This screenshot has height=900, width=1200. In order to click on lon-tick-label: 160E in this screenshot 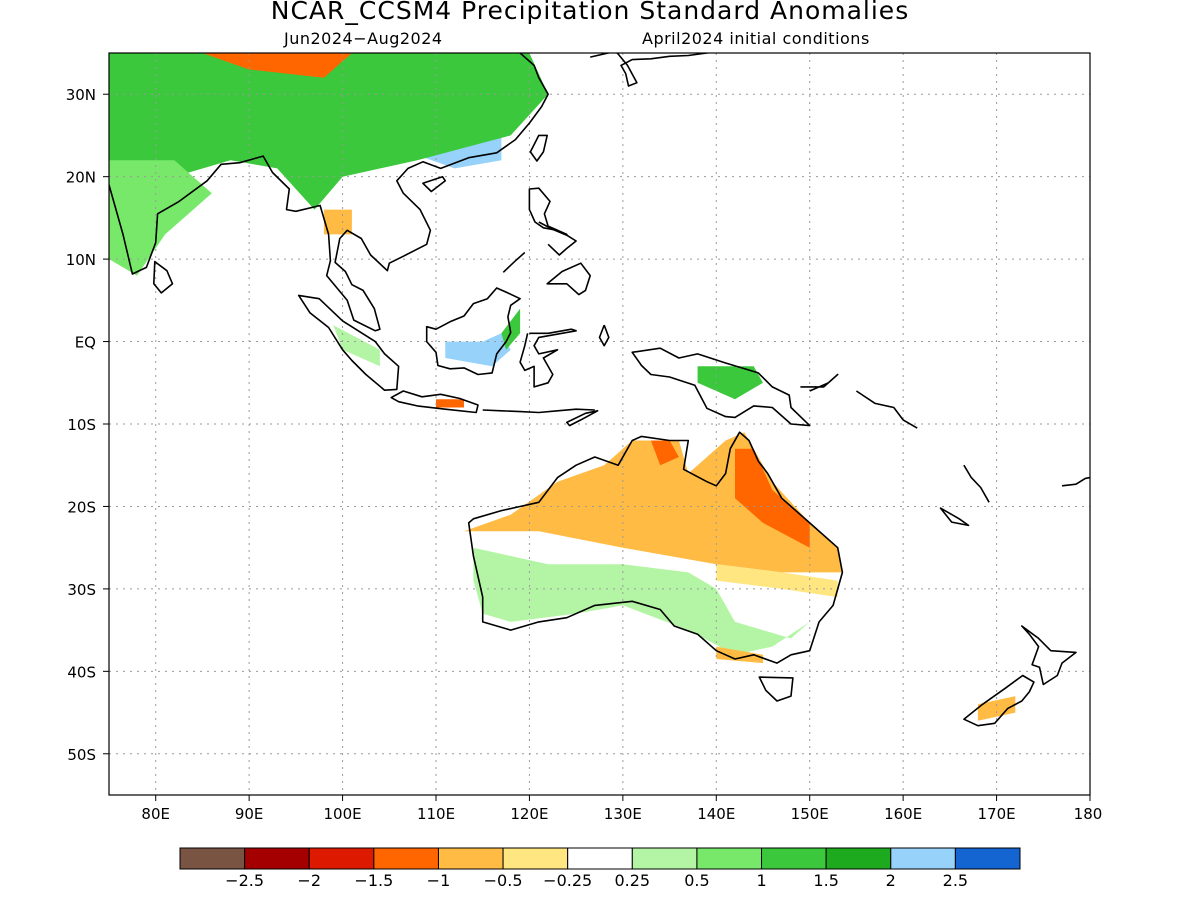, I will do `click(903, 814)`.